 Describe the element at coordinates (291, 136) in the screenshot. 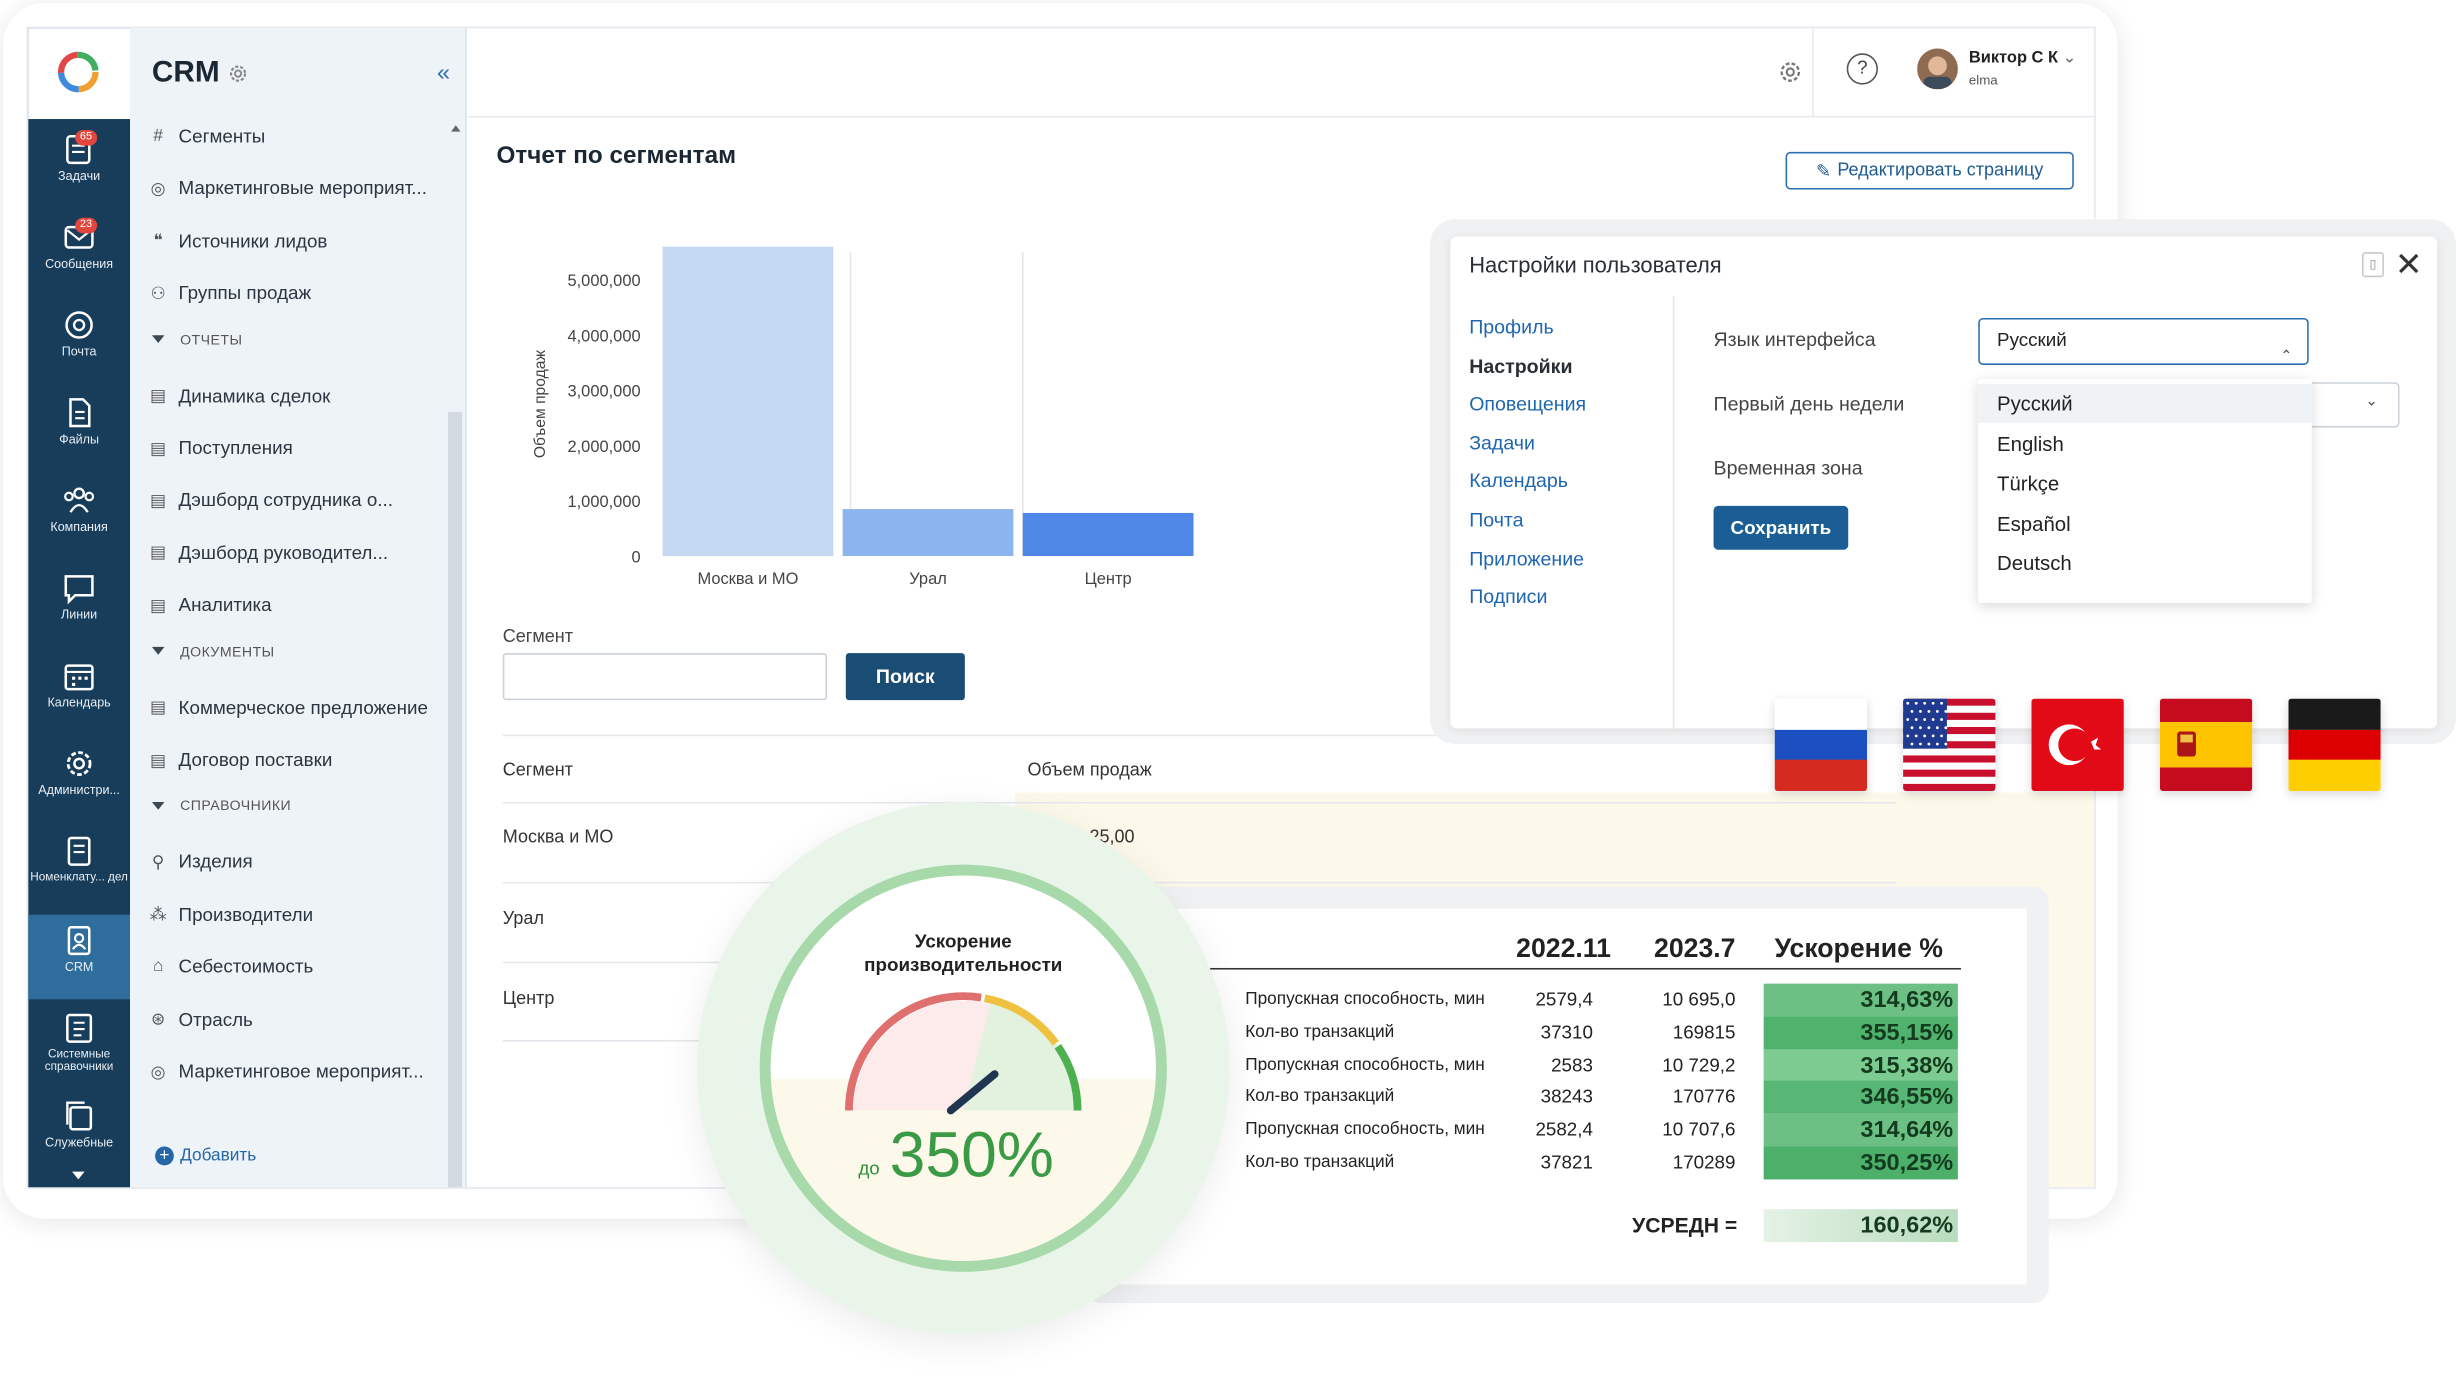

I see `sidebar-item: # Сегменты` at that location.